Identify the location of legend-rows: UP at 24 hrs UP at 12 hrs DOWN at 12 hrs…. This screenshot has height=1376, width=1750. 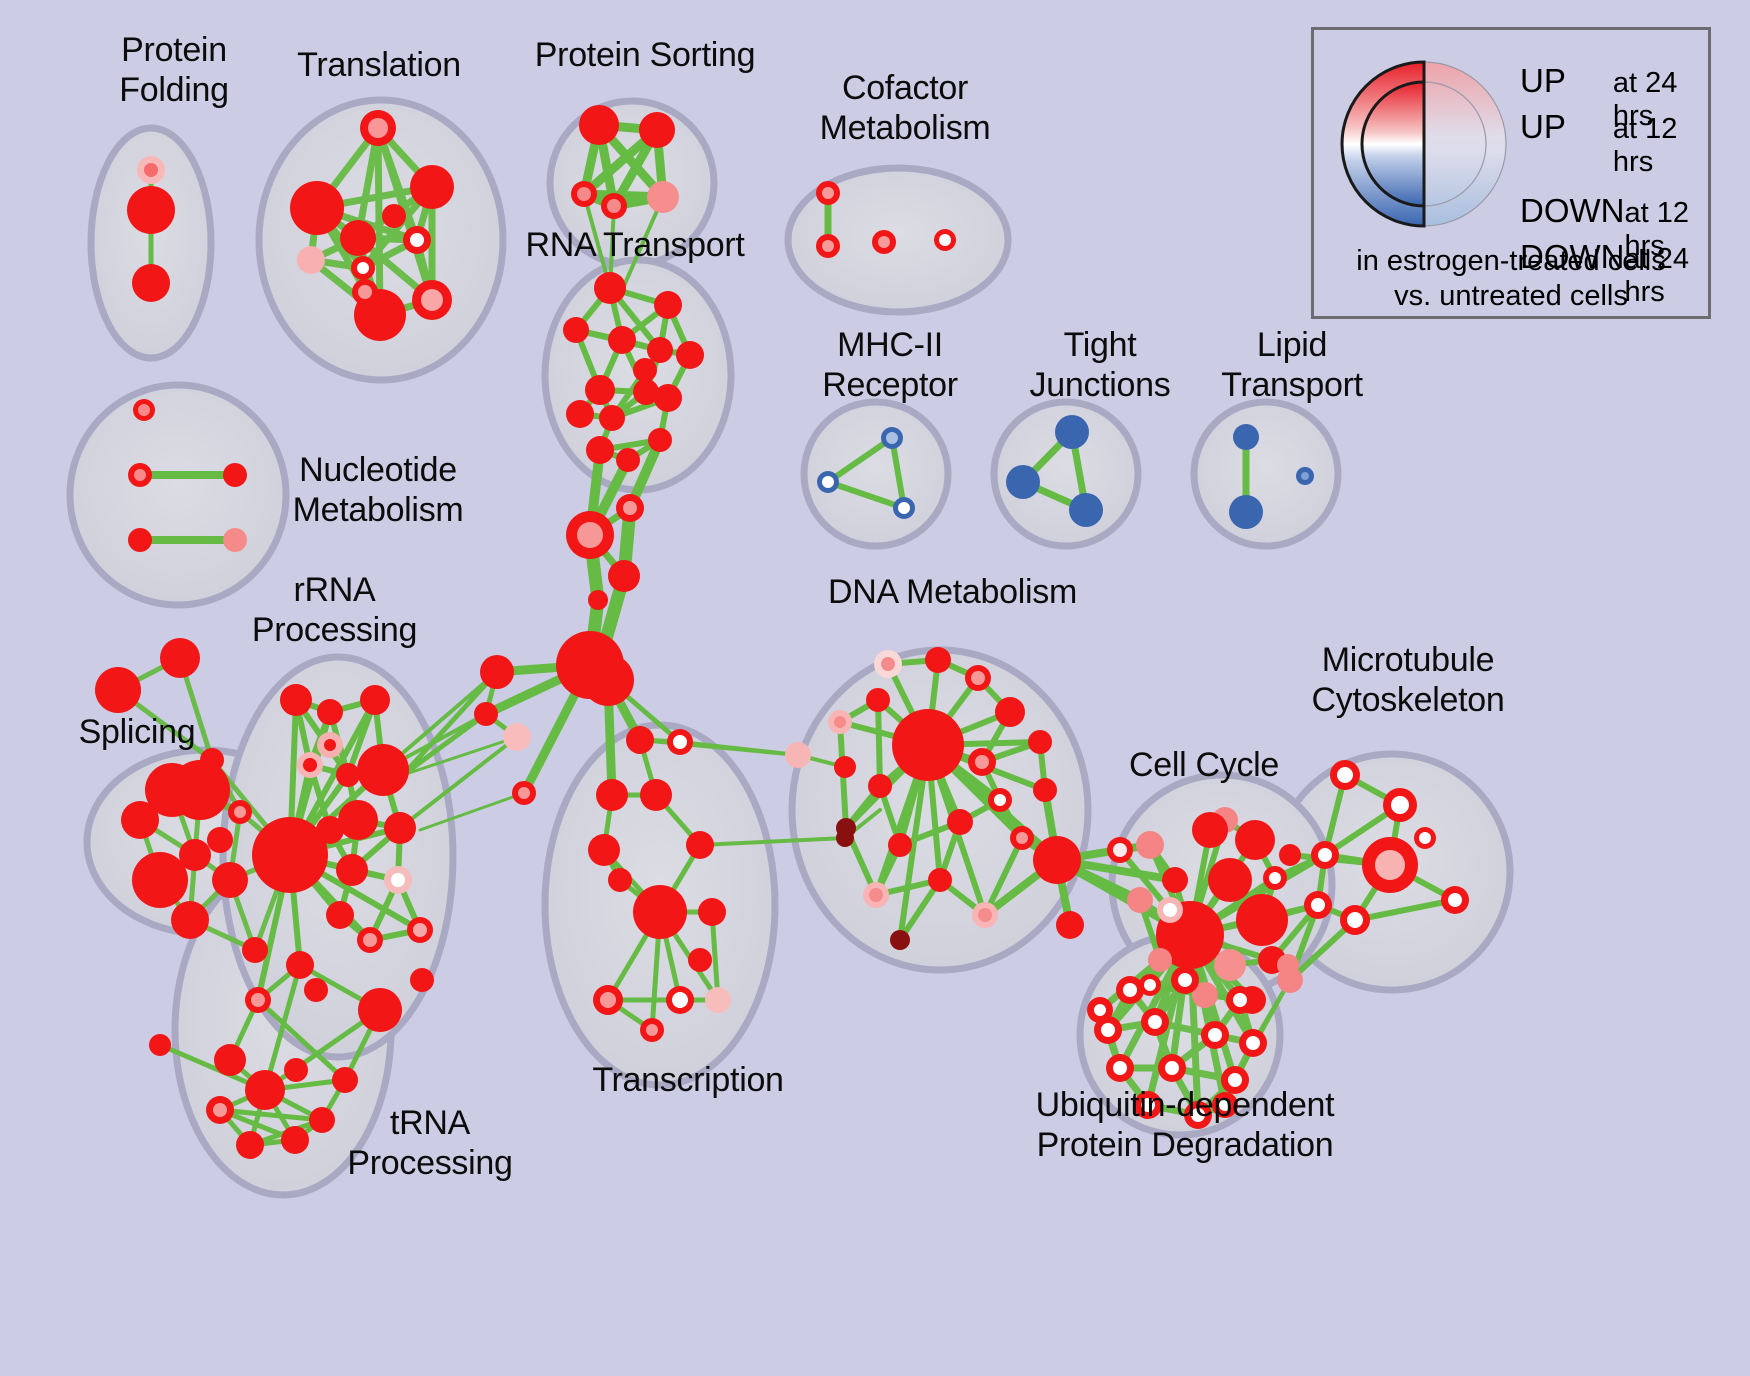
(1615, 185).